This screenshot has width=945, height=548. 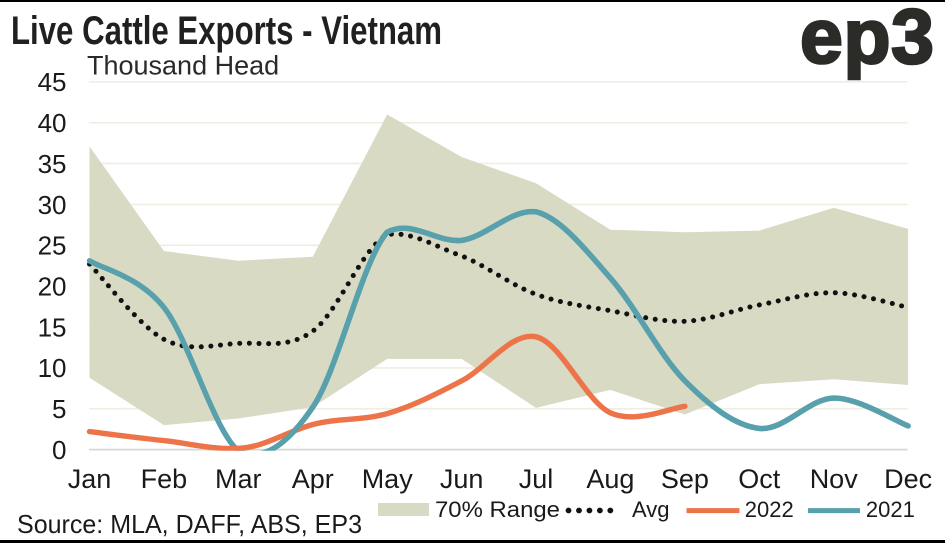 What do you see at coordinates (313, 479) in the screenshot?
I see `svg-text: Apr` at bounding box center [313, 479].